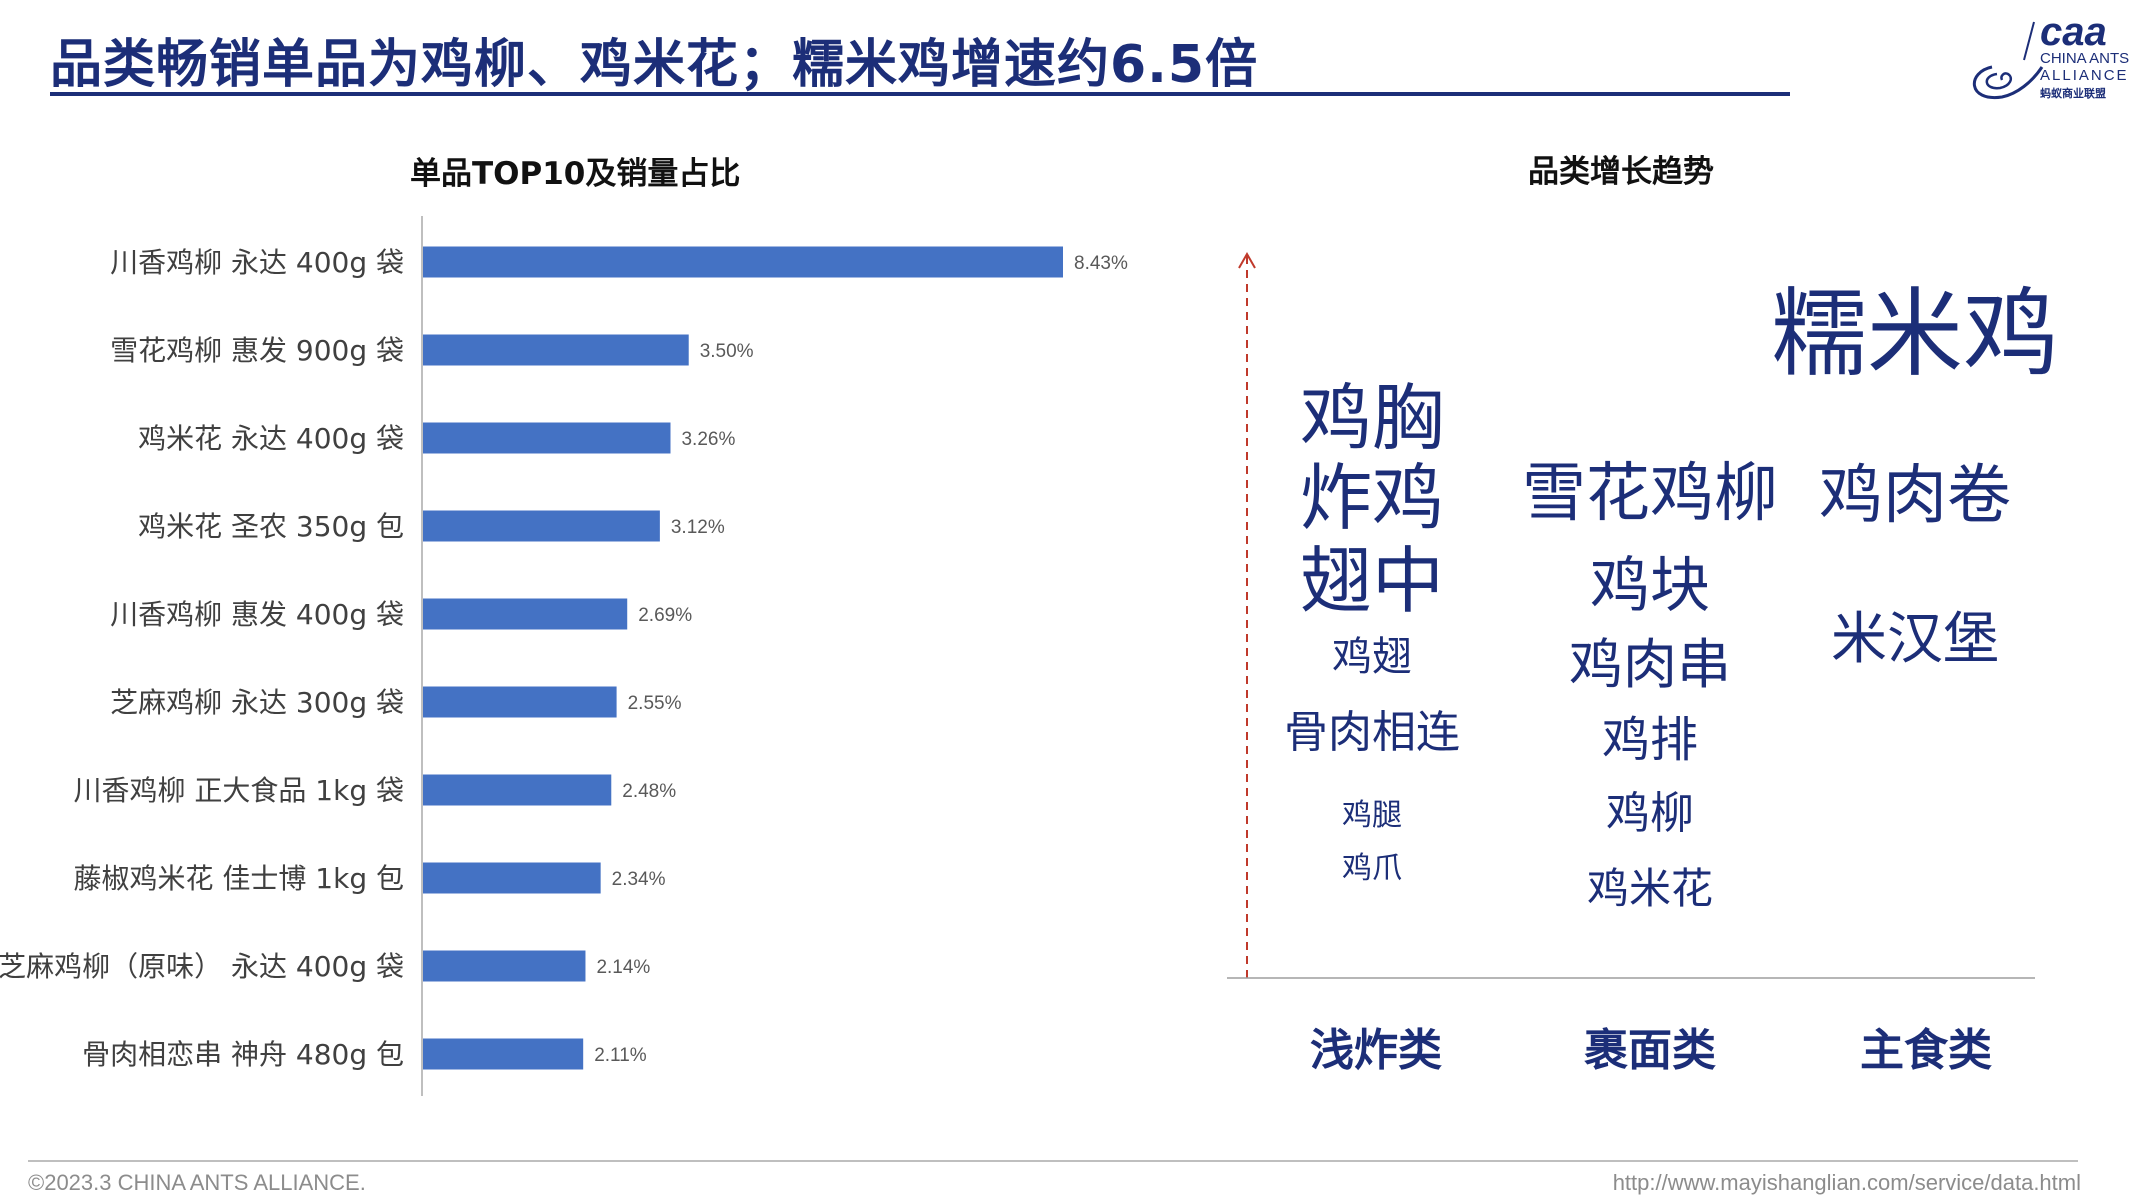 Image resolution: width=2133 pixels, height=1200 pixels. I want to click on bar-value-label: 8.43%, so click(1101, 263).